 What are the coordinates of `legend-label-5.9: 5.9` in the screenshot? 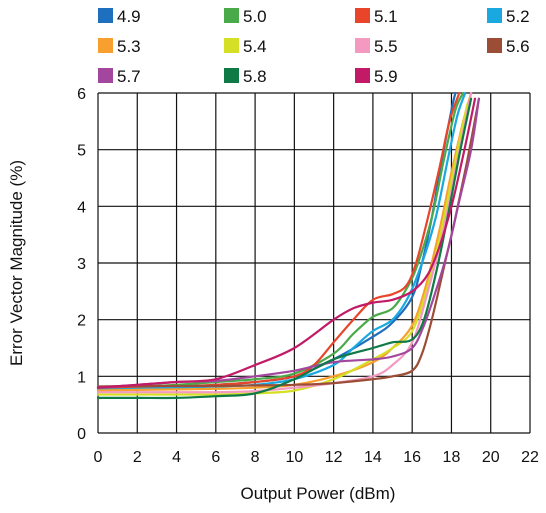 It's located at (386, 76).